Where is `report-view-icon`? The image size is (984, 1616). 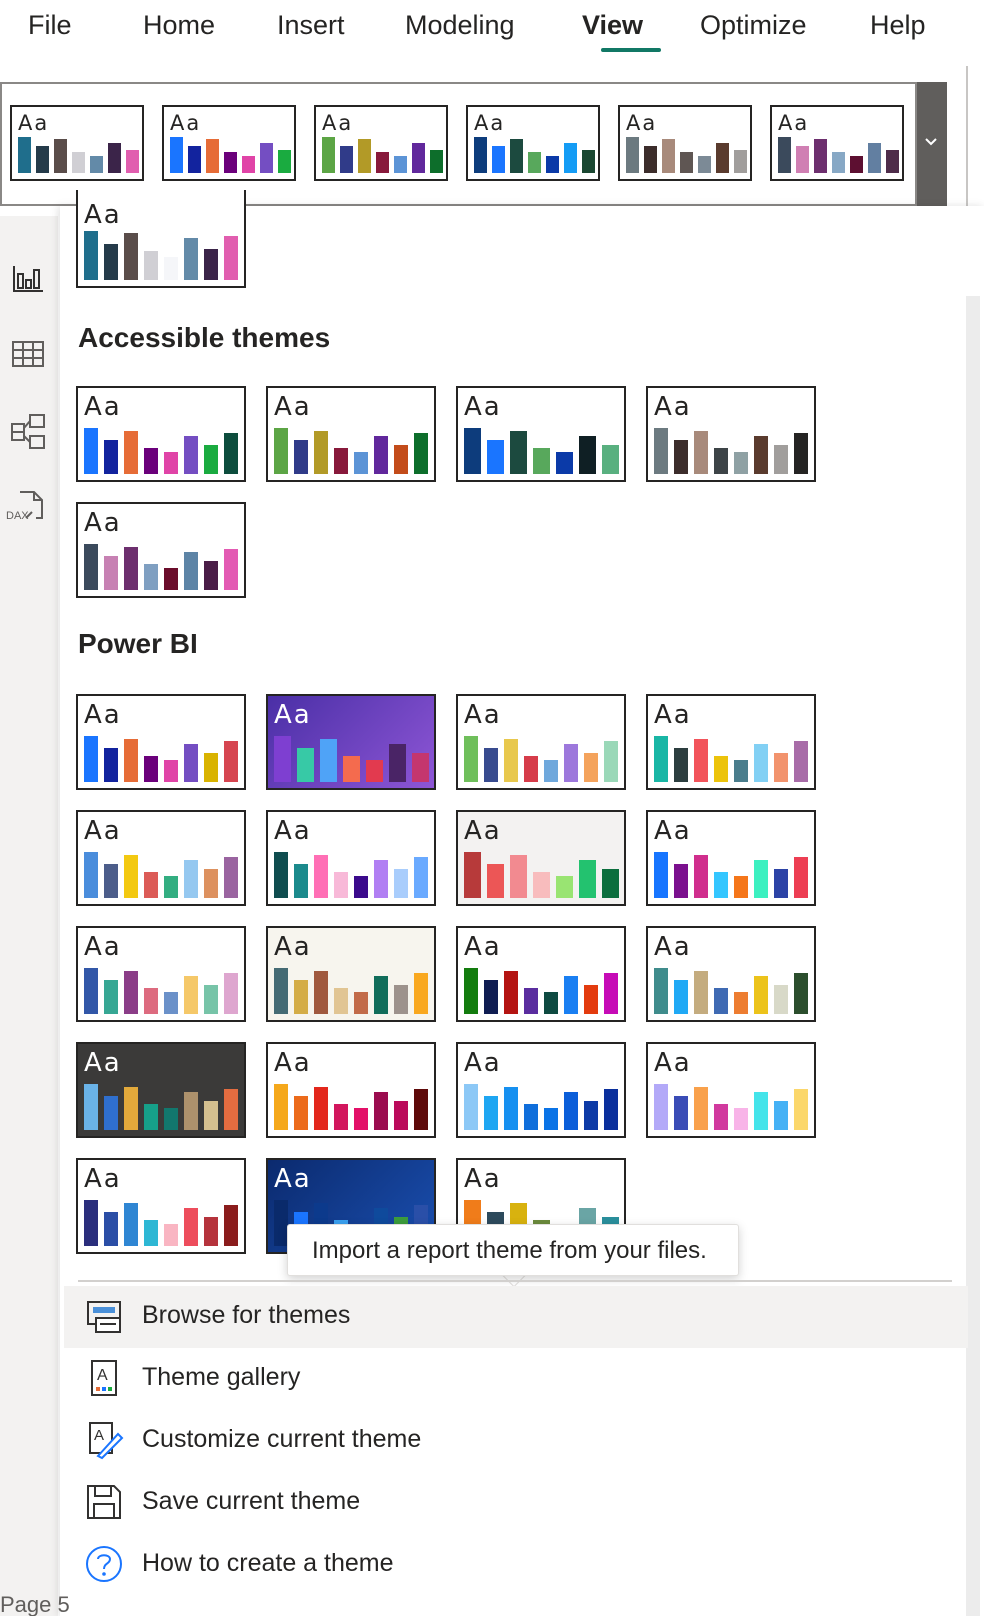 report-view-icon is located at coordinates (28, 280).